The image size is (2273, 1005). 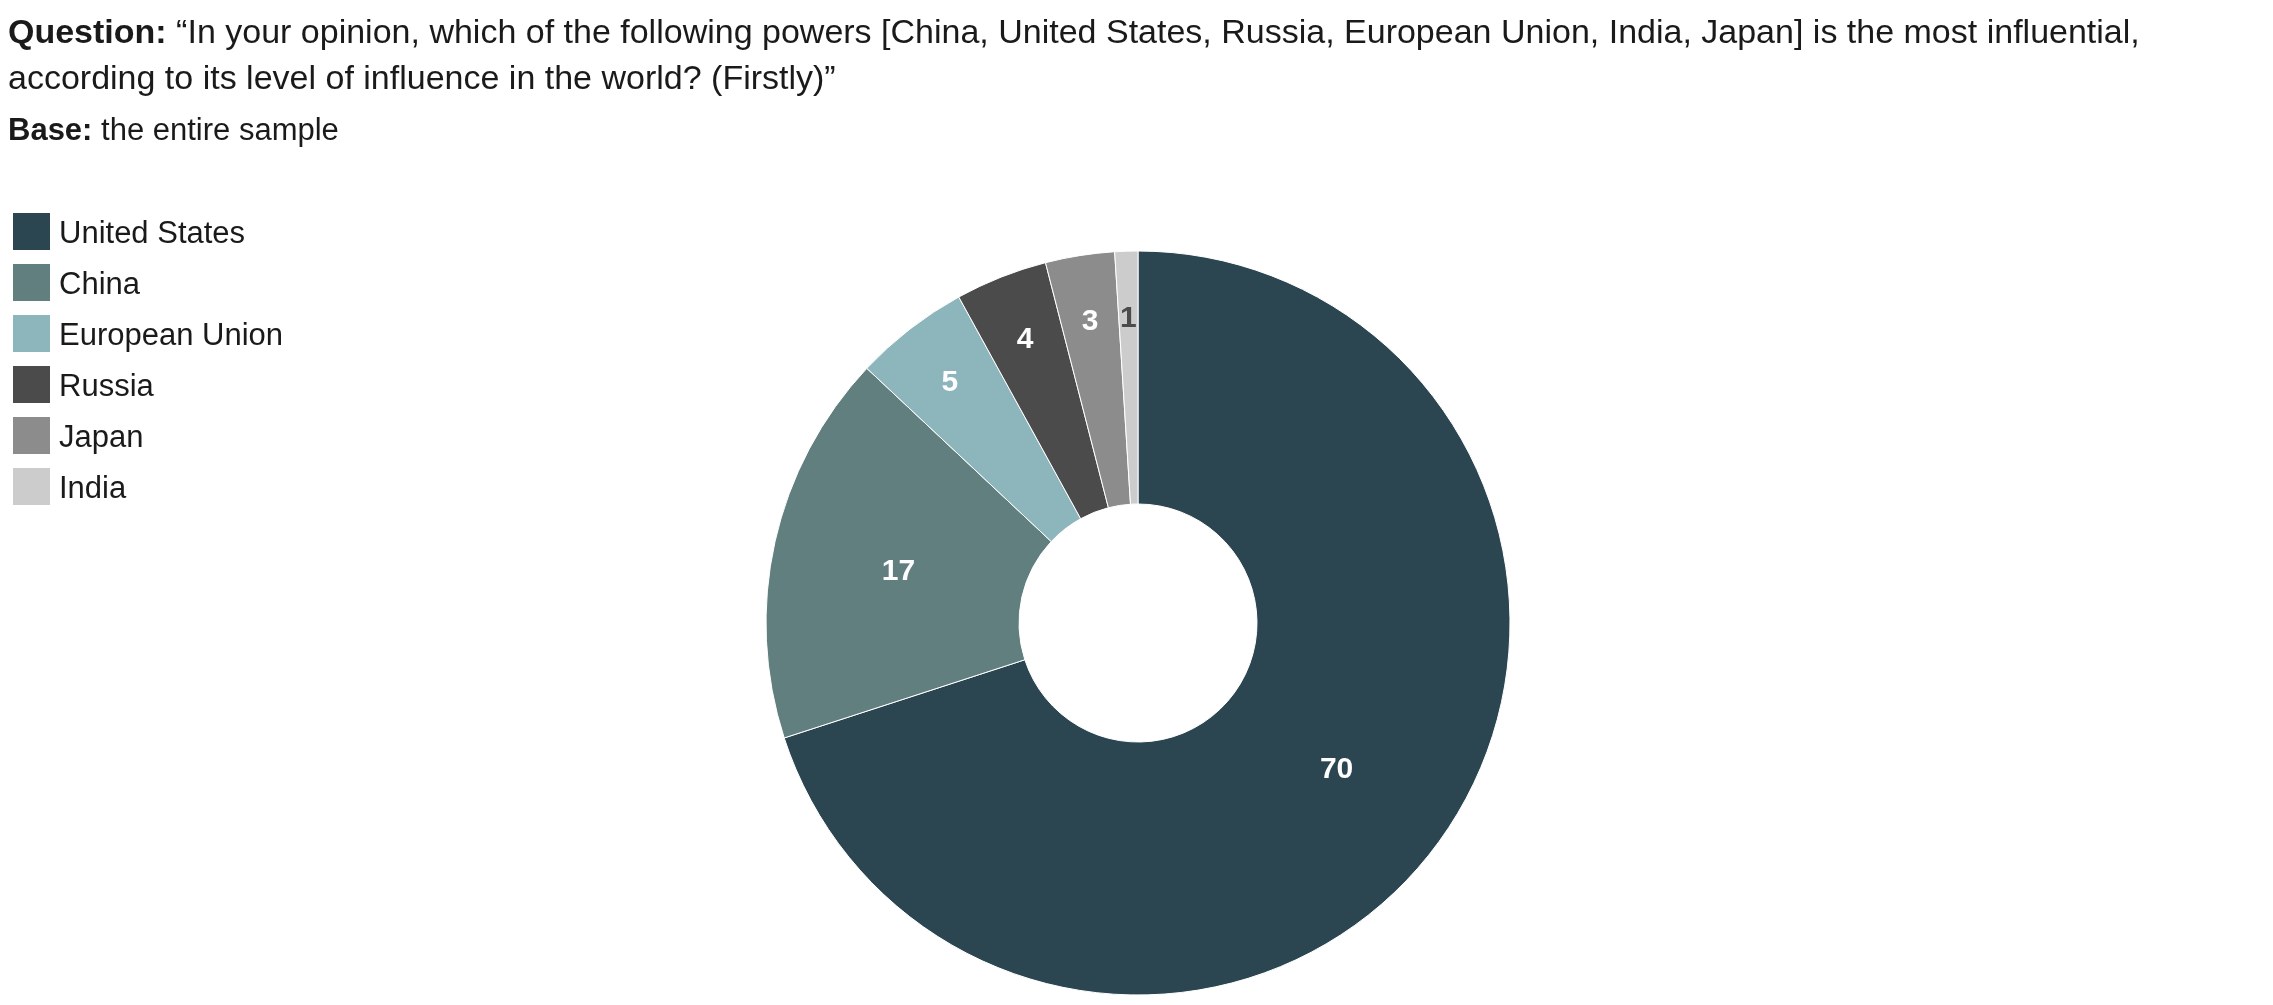 I want to click on legend-label: European Union, so click(x=171, y=334).